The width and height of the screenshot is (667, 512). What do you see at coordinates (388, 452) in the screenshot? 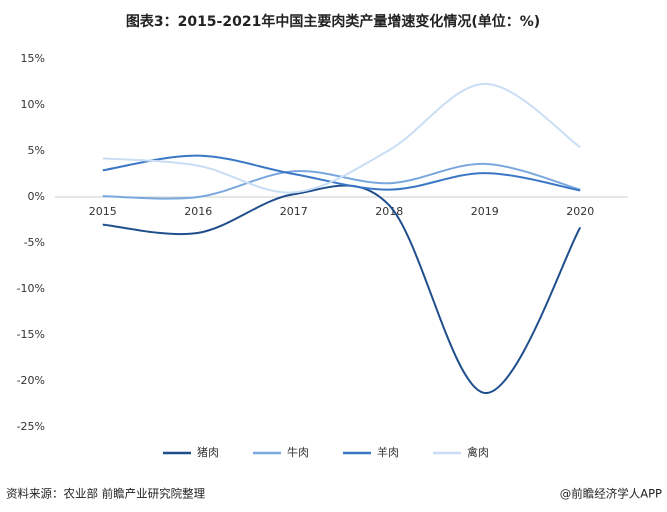
I see `legend-label: 羊肉` at bounding box center [388, 452].